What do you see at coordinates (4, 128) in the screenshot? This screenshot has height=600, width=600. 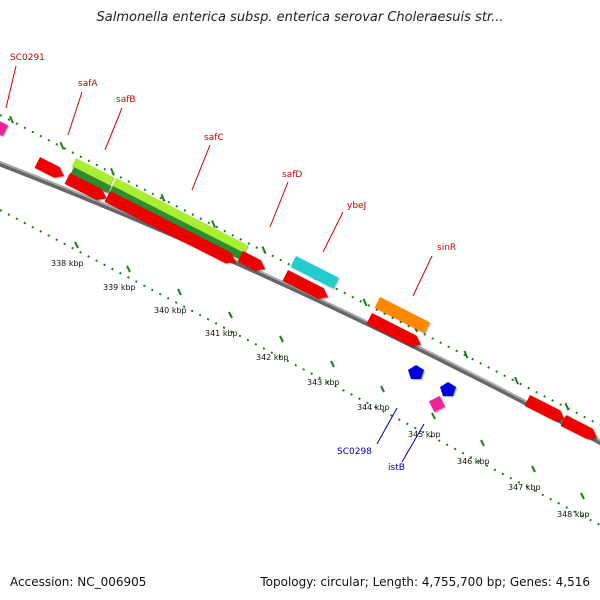 I see `gene-block-sc0291` at bounding box center [4, 128].